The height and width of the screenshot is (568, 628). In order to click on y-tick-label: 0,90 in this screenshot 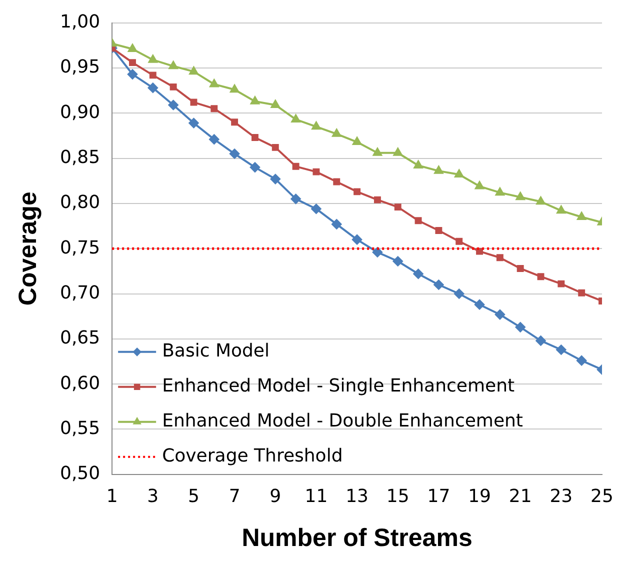, I will do `click(80, 112)`.